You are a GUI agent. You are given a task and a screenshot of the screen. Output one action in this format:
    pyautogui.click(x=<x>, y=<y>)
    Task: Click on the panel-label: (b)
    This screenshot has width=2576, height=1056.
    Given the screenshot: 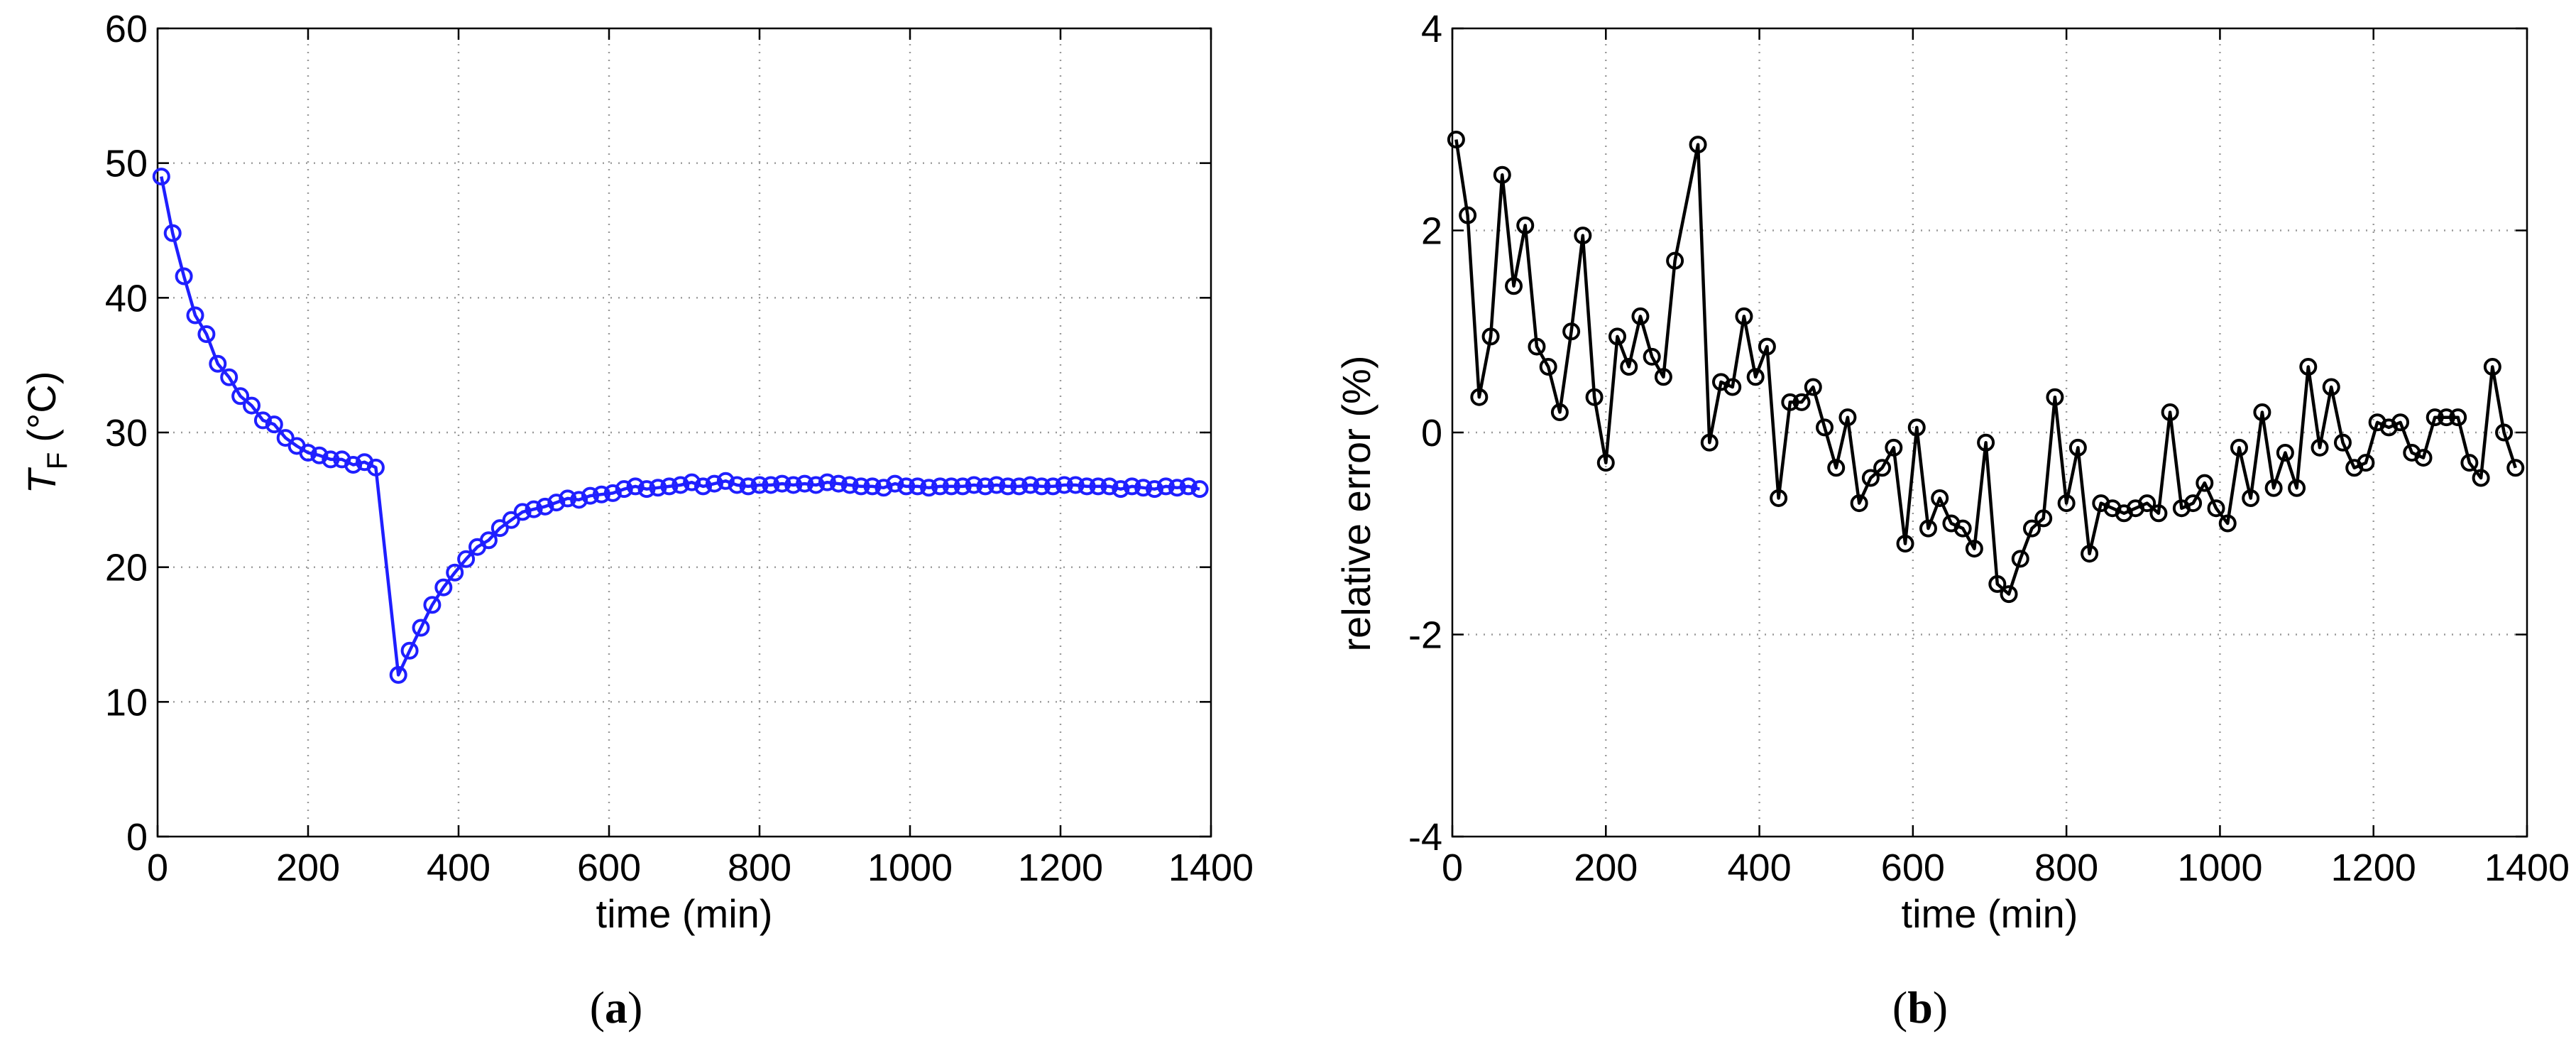 What is the action you would take?
    pyautogui.click(x=1920, y=1008)
    